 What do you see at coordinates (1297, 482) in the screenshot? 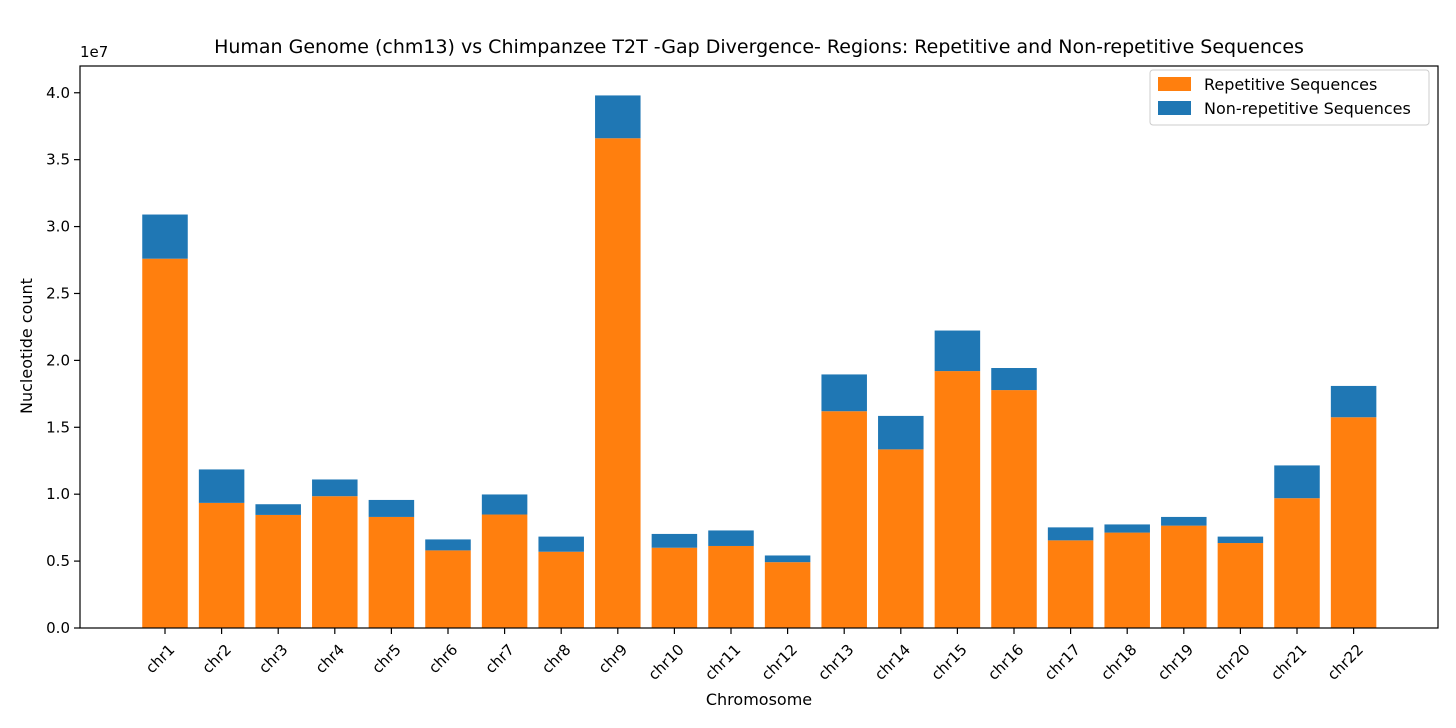
I see `bar-nonrepetitive-chr21` at bounding box center [1297, 482].